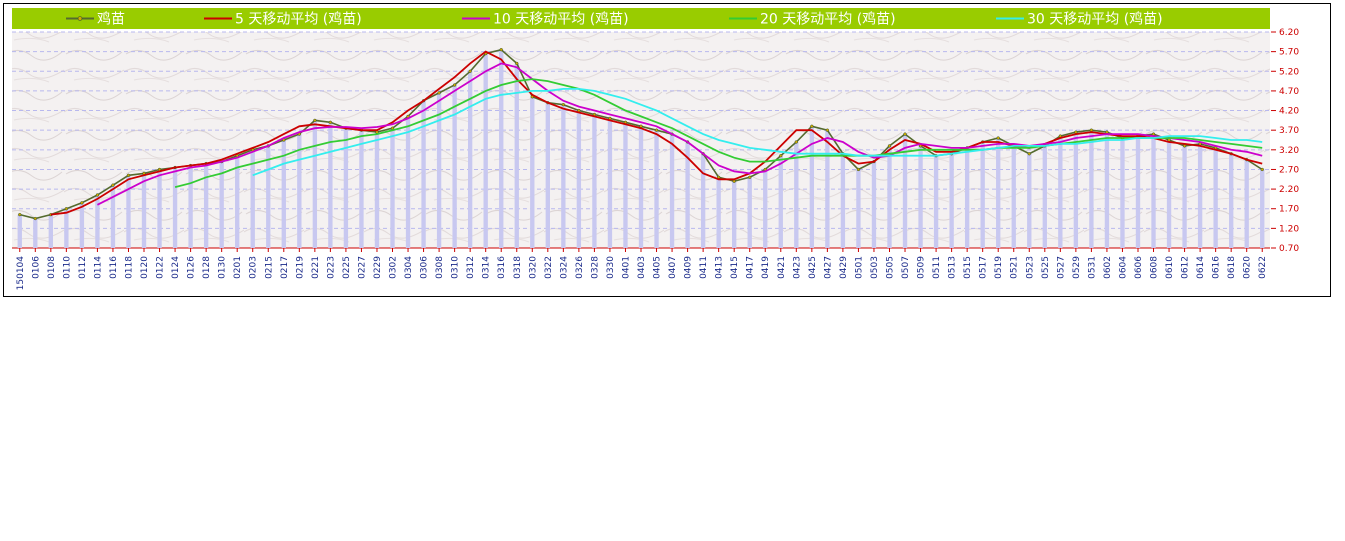 The image size is (1345, 541). What do you see at coordinates (1061, 267) in the screenshot?
I see `x-tick-label: 0527` at bounding box center [1061, 267].